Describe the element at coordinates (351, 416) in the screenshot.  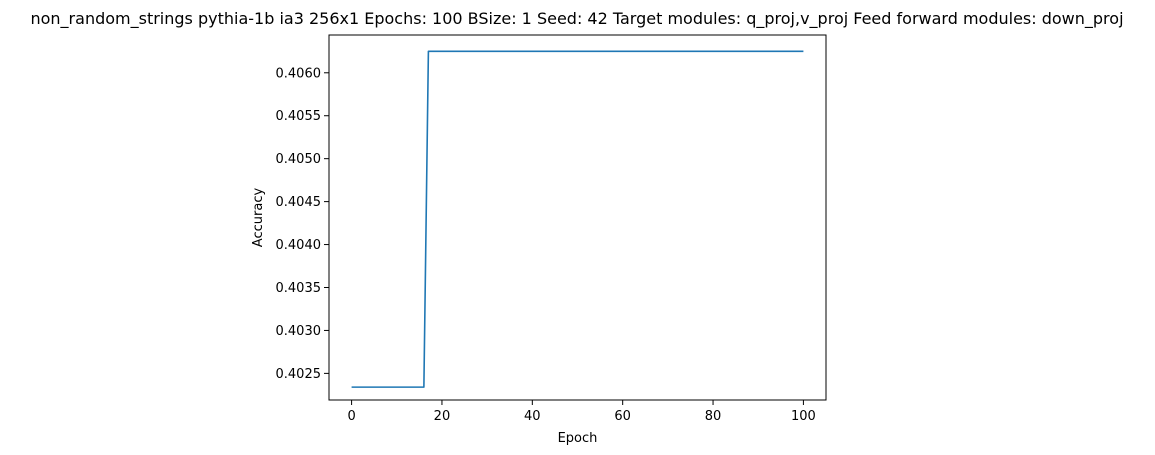
I see `x-tick-label: 0` at that location.